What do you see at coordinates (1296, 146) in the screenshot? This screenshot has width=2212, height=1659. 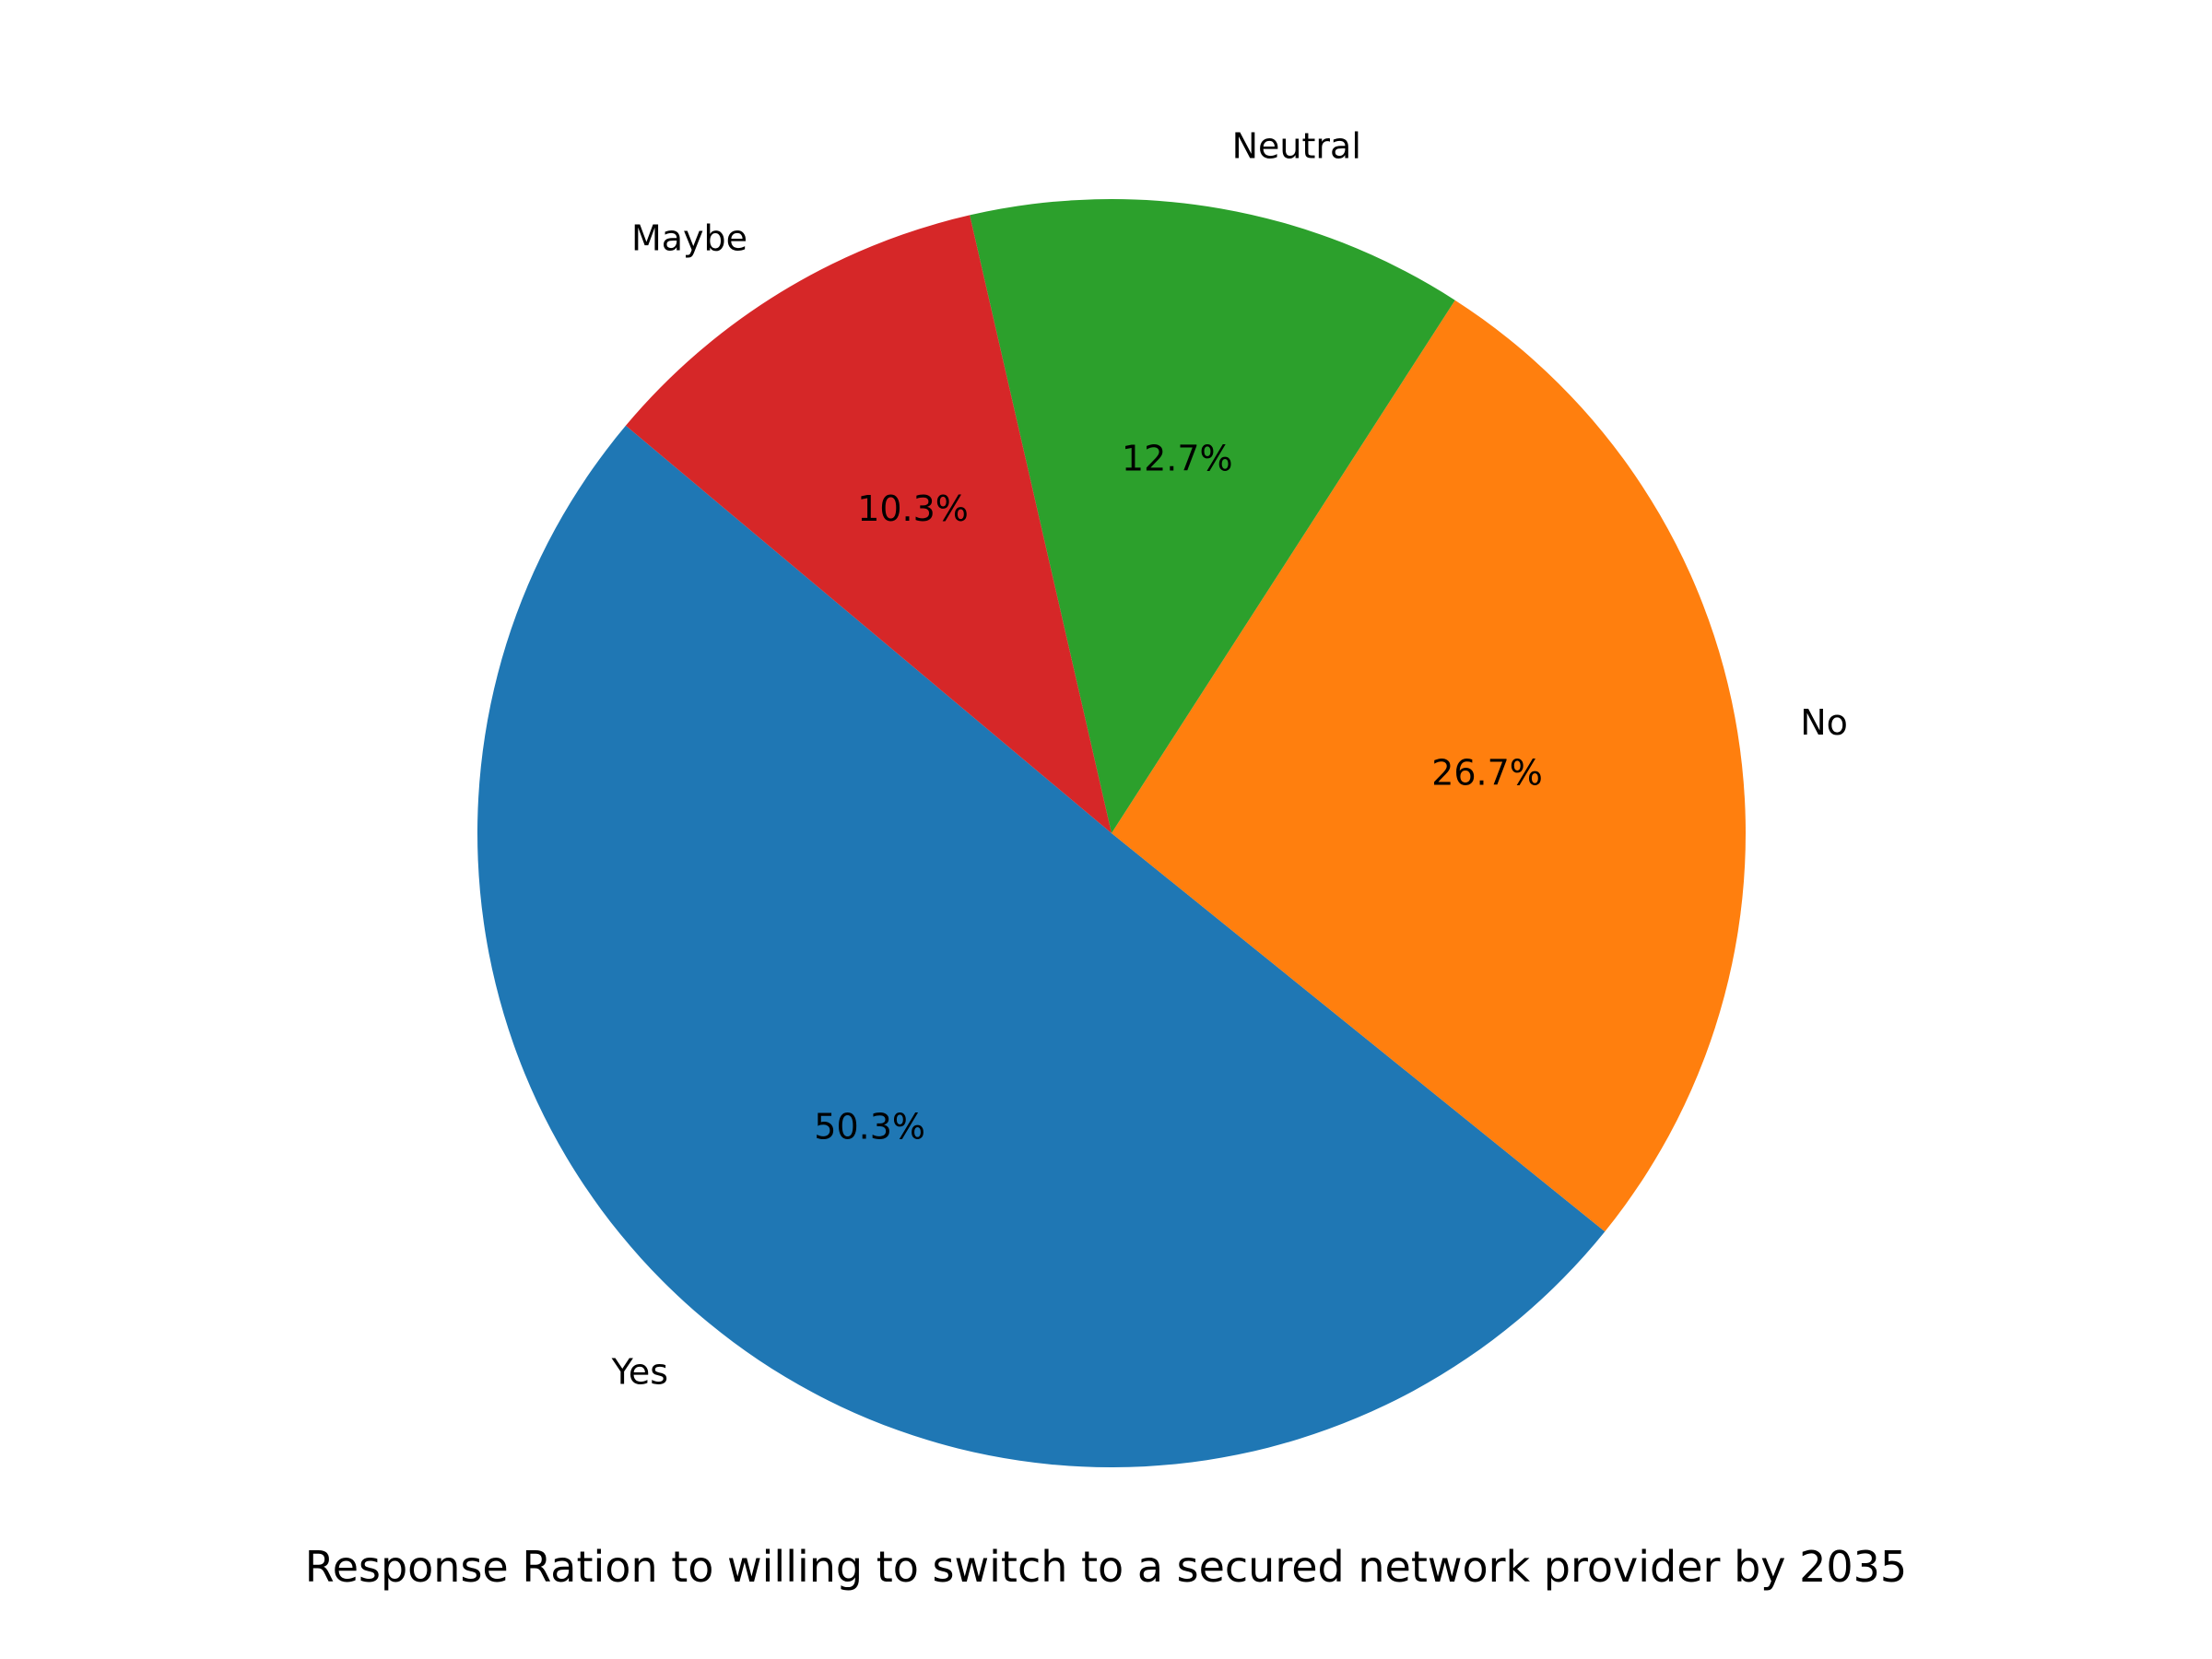 I see `pie-category-label-neutral: Neutral` at bounding box center [1296, 146].